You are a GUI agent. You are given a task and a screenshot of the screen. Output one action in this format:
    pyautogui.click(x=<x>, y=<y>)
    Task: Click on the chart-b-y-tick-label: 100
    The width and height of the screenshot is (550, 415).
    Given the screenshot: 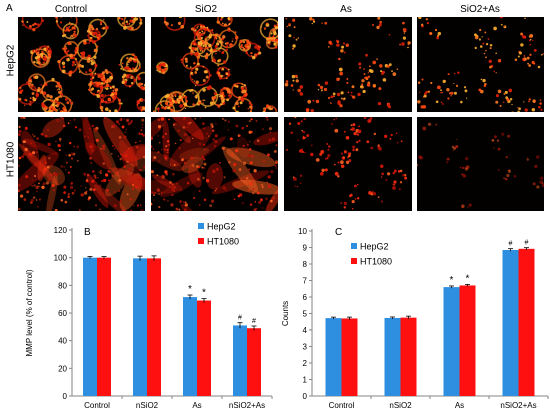 What is the action you would take?
    pyautogui.click(x=61, y=258)
    